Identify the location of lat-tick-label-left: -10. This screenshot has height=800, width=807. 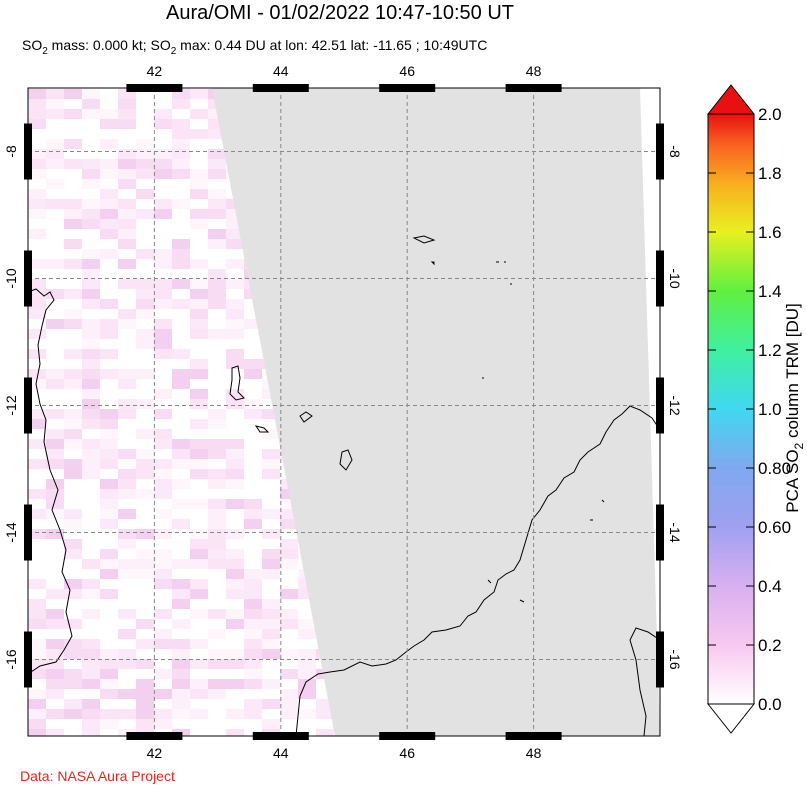
(11, 278).